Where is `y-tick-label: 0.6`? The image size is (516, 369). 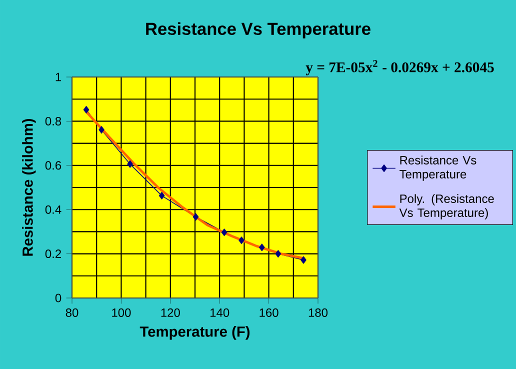
y-tick-label: 0.6 is located at coordinates (53, 165).